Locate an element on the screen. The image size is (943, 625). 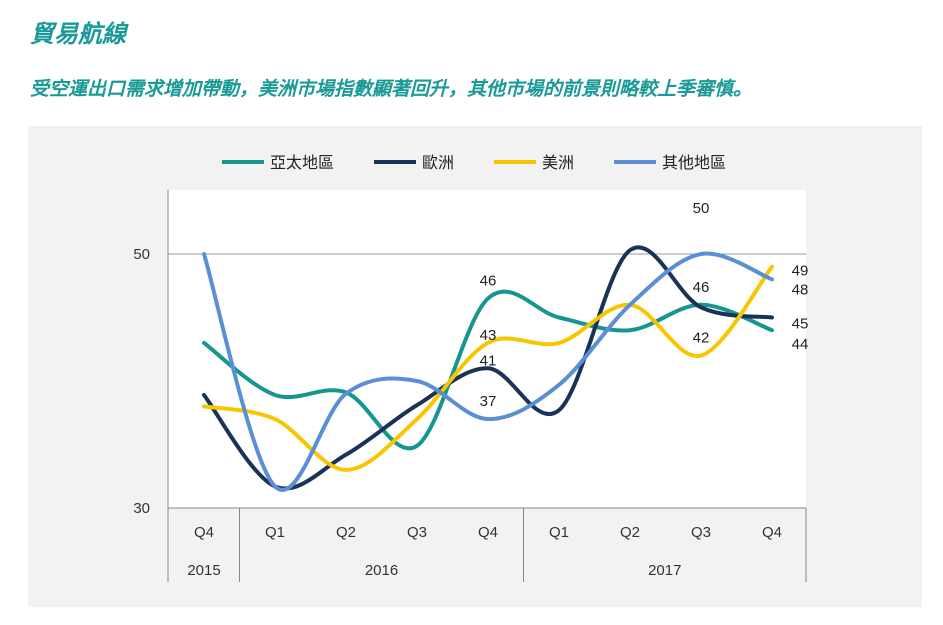
data-label: 48 is located at coordinates (800, 289).